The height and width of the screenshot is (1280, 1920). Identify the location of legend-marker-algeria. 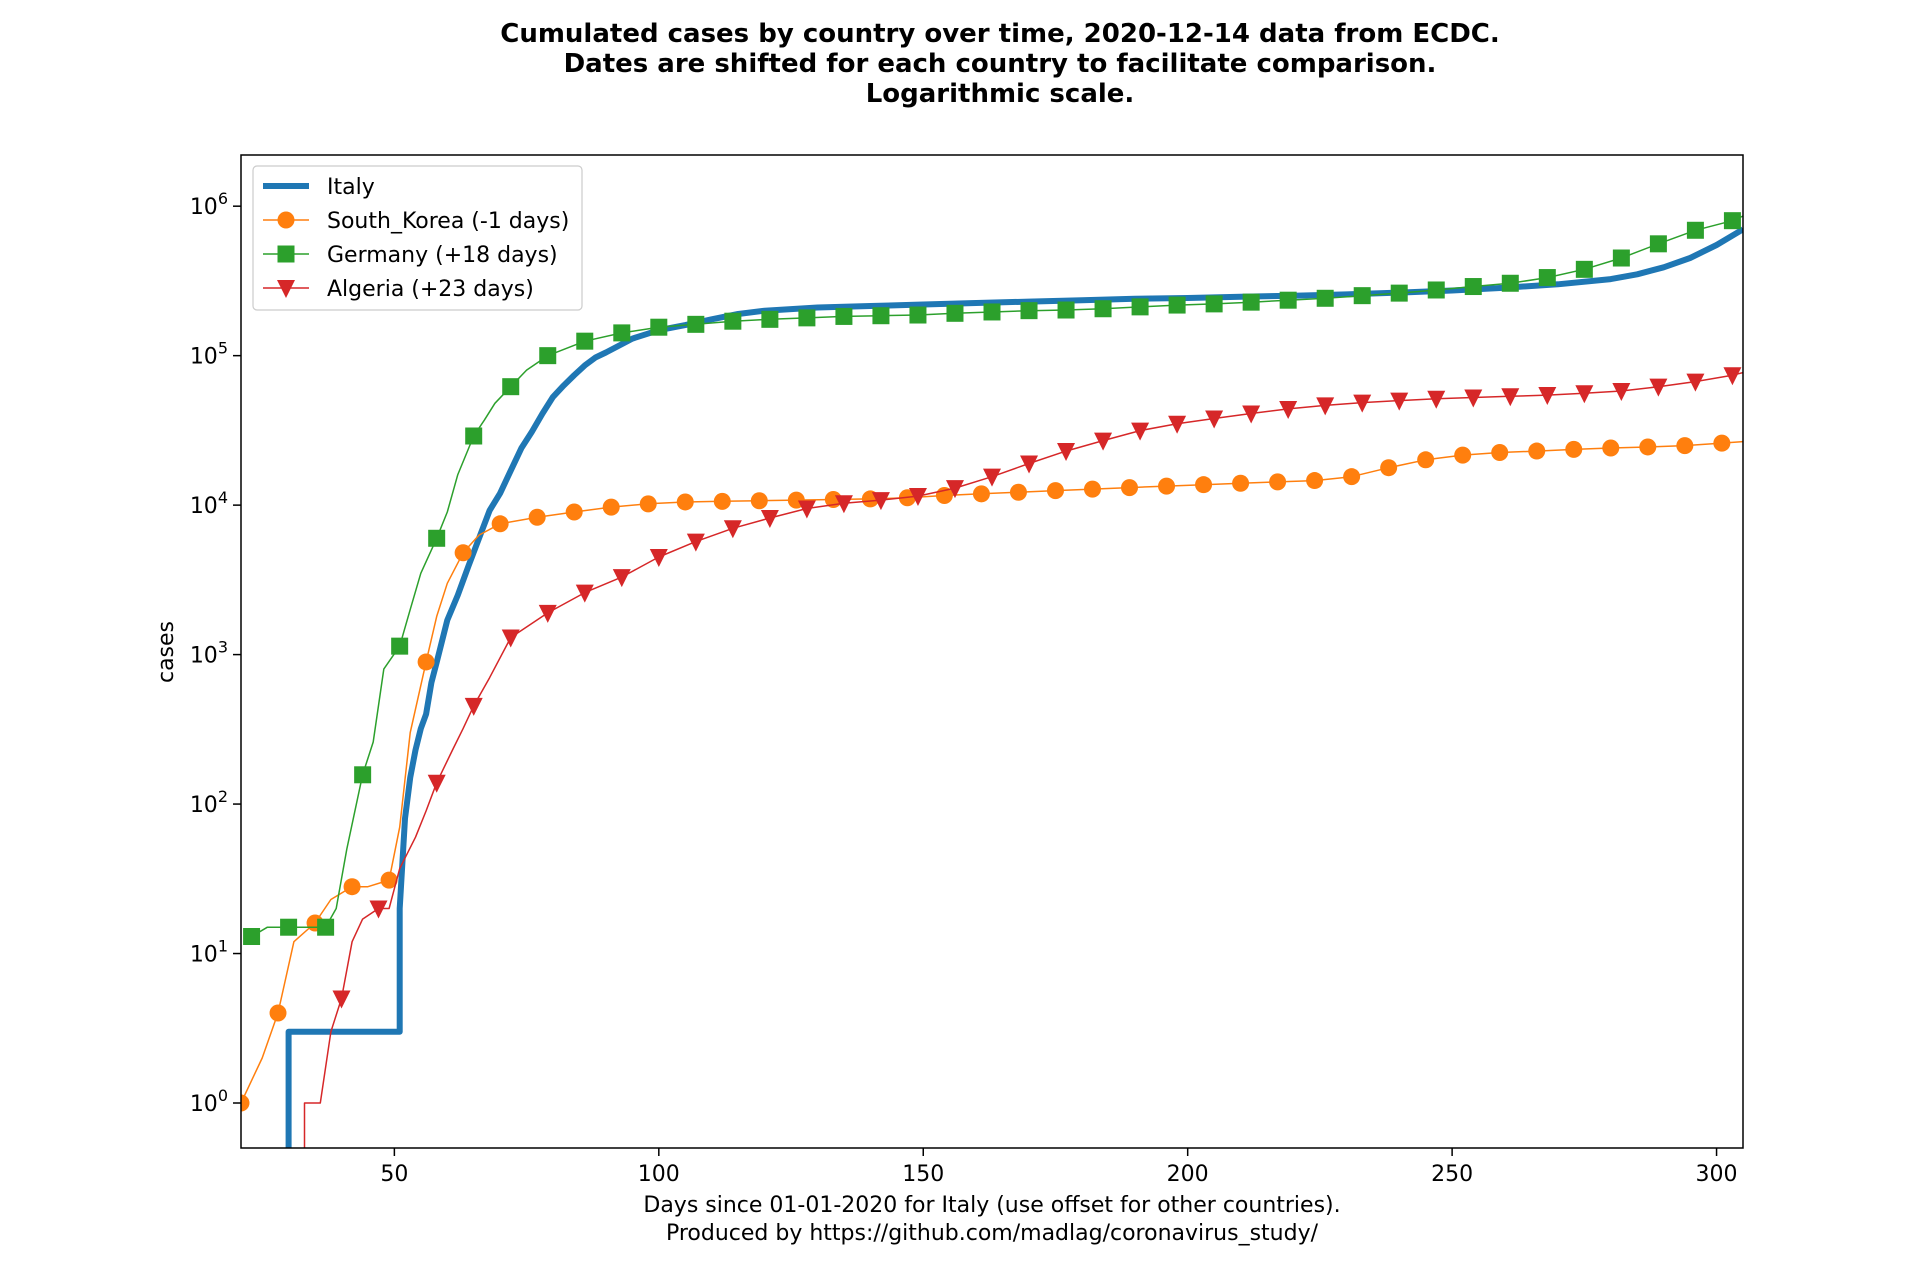
(286, 289).